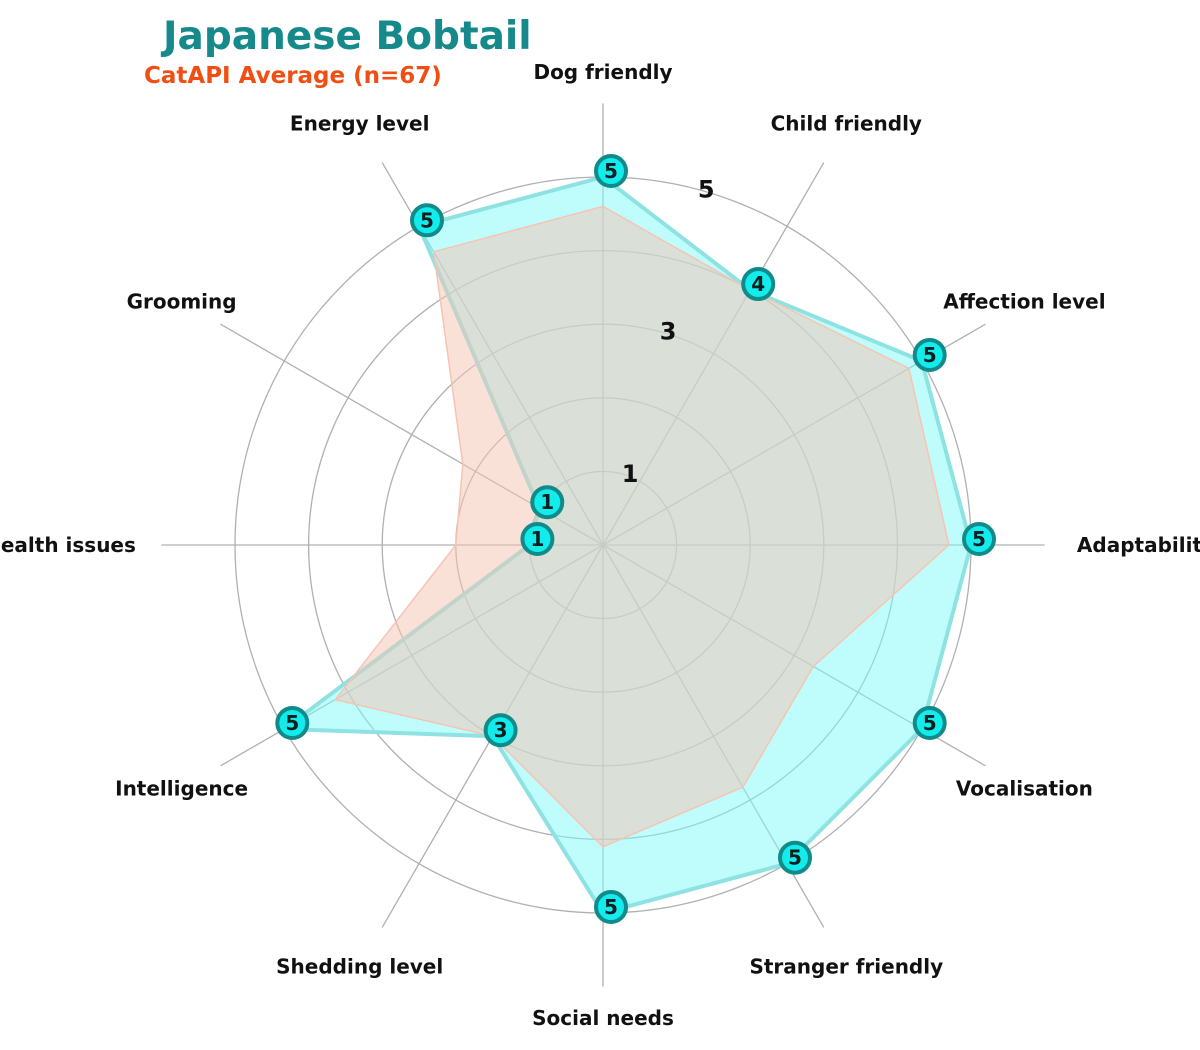  I want to click on category-label: Energy level, so click(360, 124).